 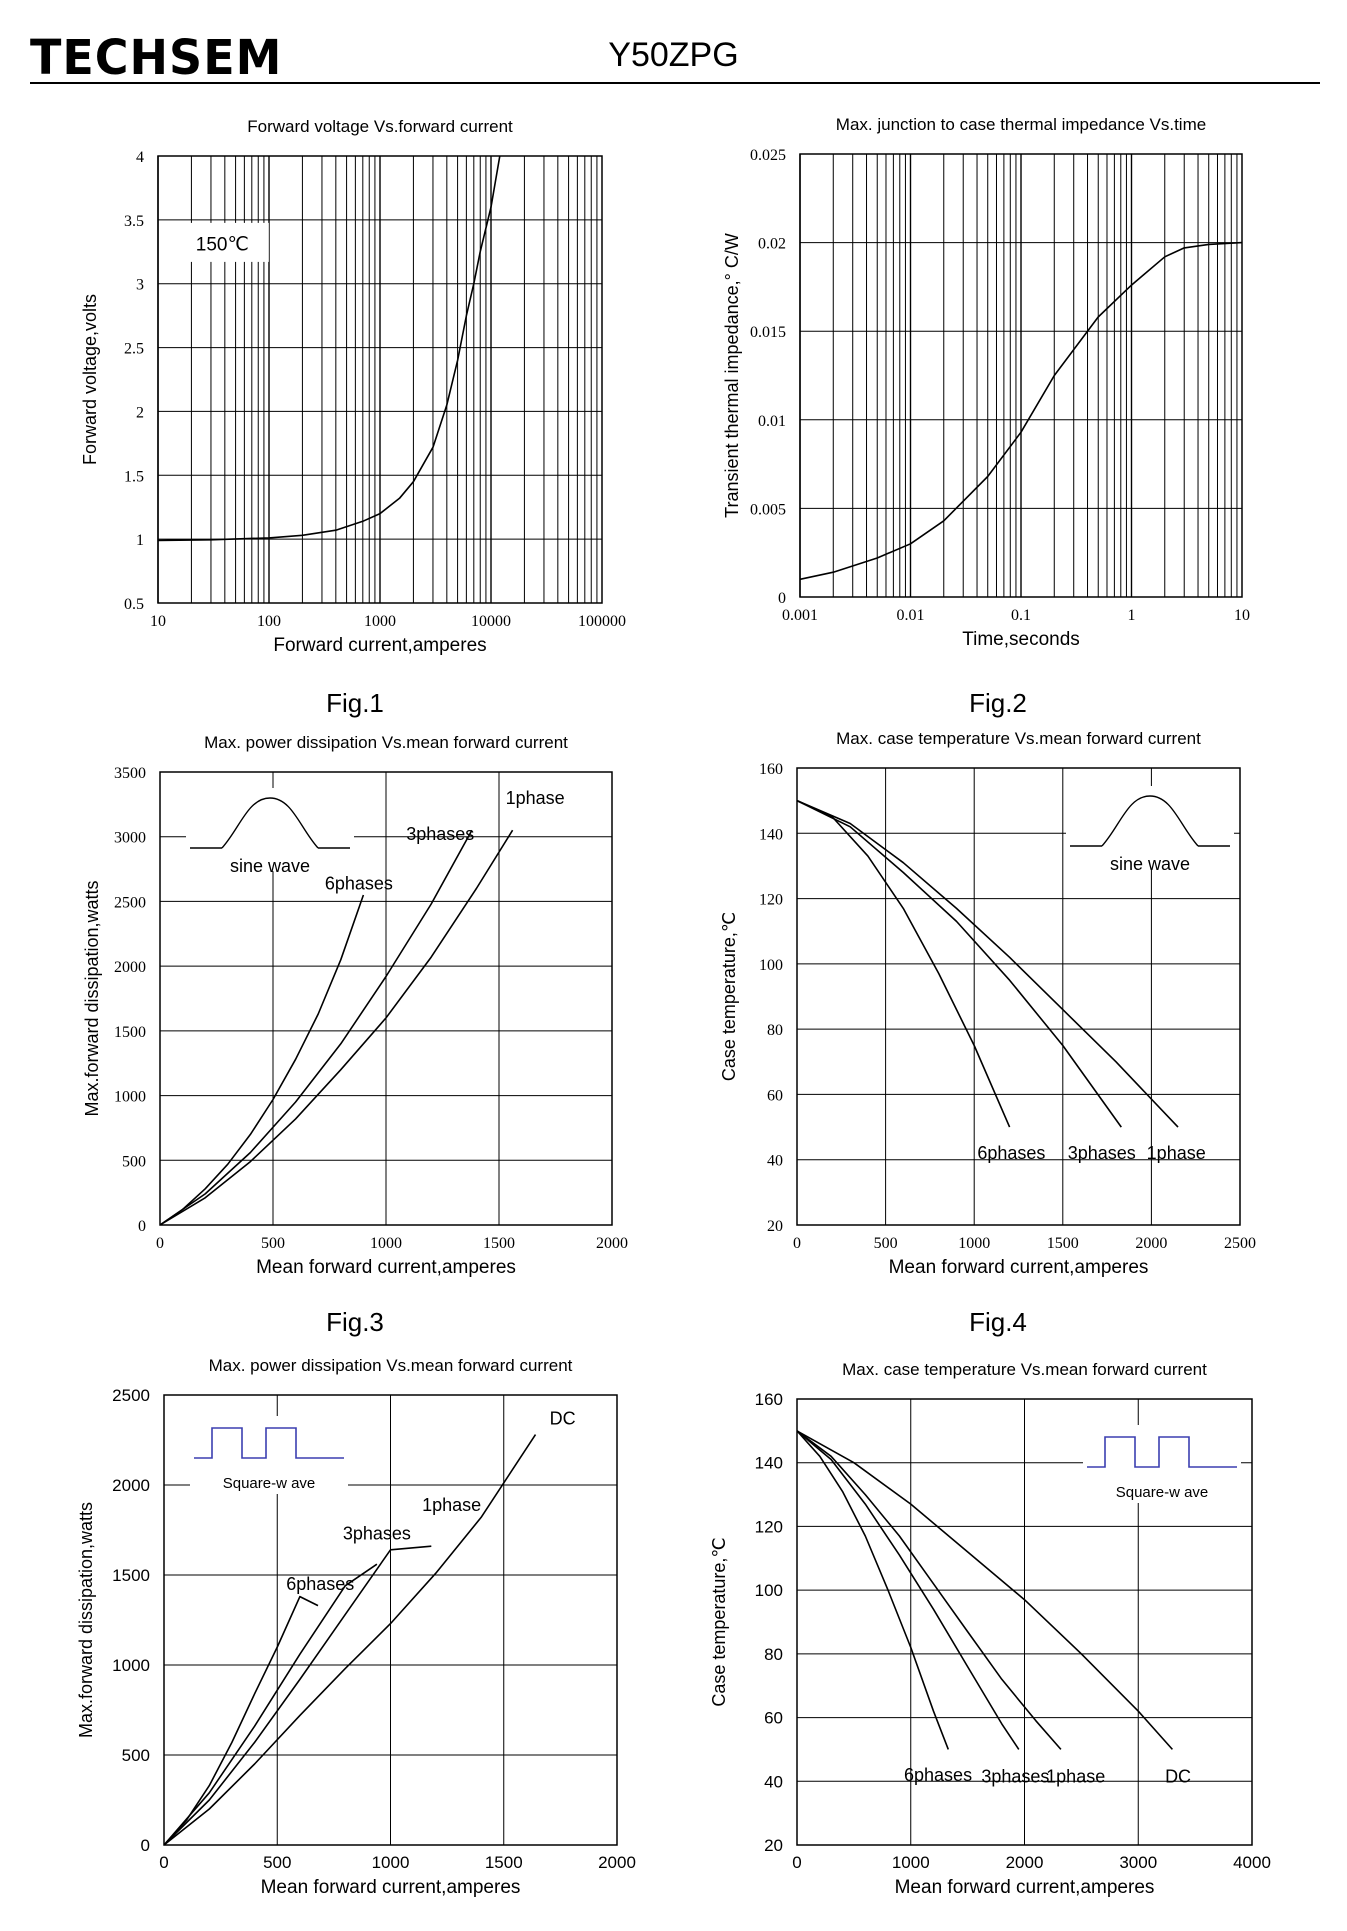 I want to click on fig5-xtick-label: 1500, so click(x=504, y=1862).